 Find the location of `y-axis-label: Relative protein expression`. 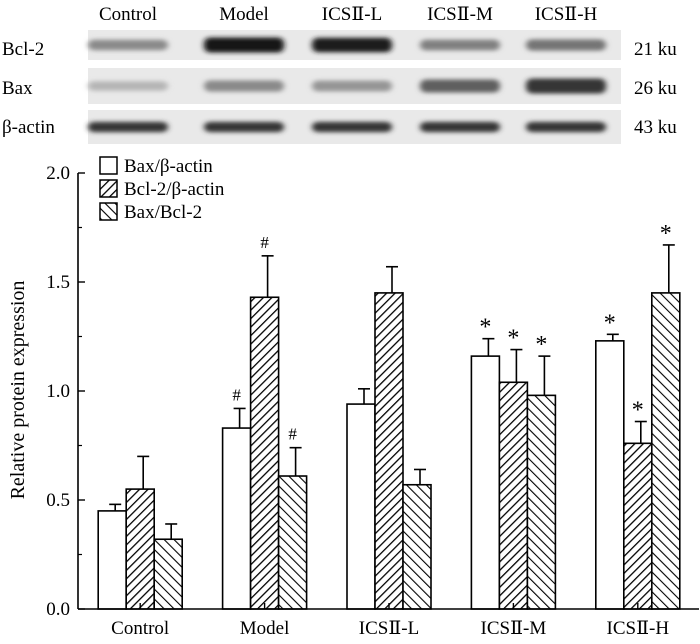

y-axis-label: Relative protein expression is located at coordinates (18, 390).